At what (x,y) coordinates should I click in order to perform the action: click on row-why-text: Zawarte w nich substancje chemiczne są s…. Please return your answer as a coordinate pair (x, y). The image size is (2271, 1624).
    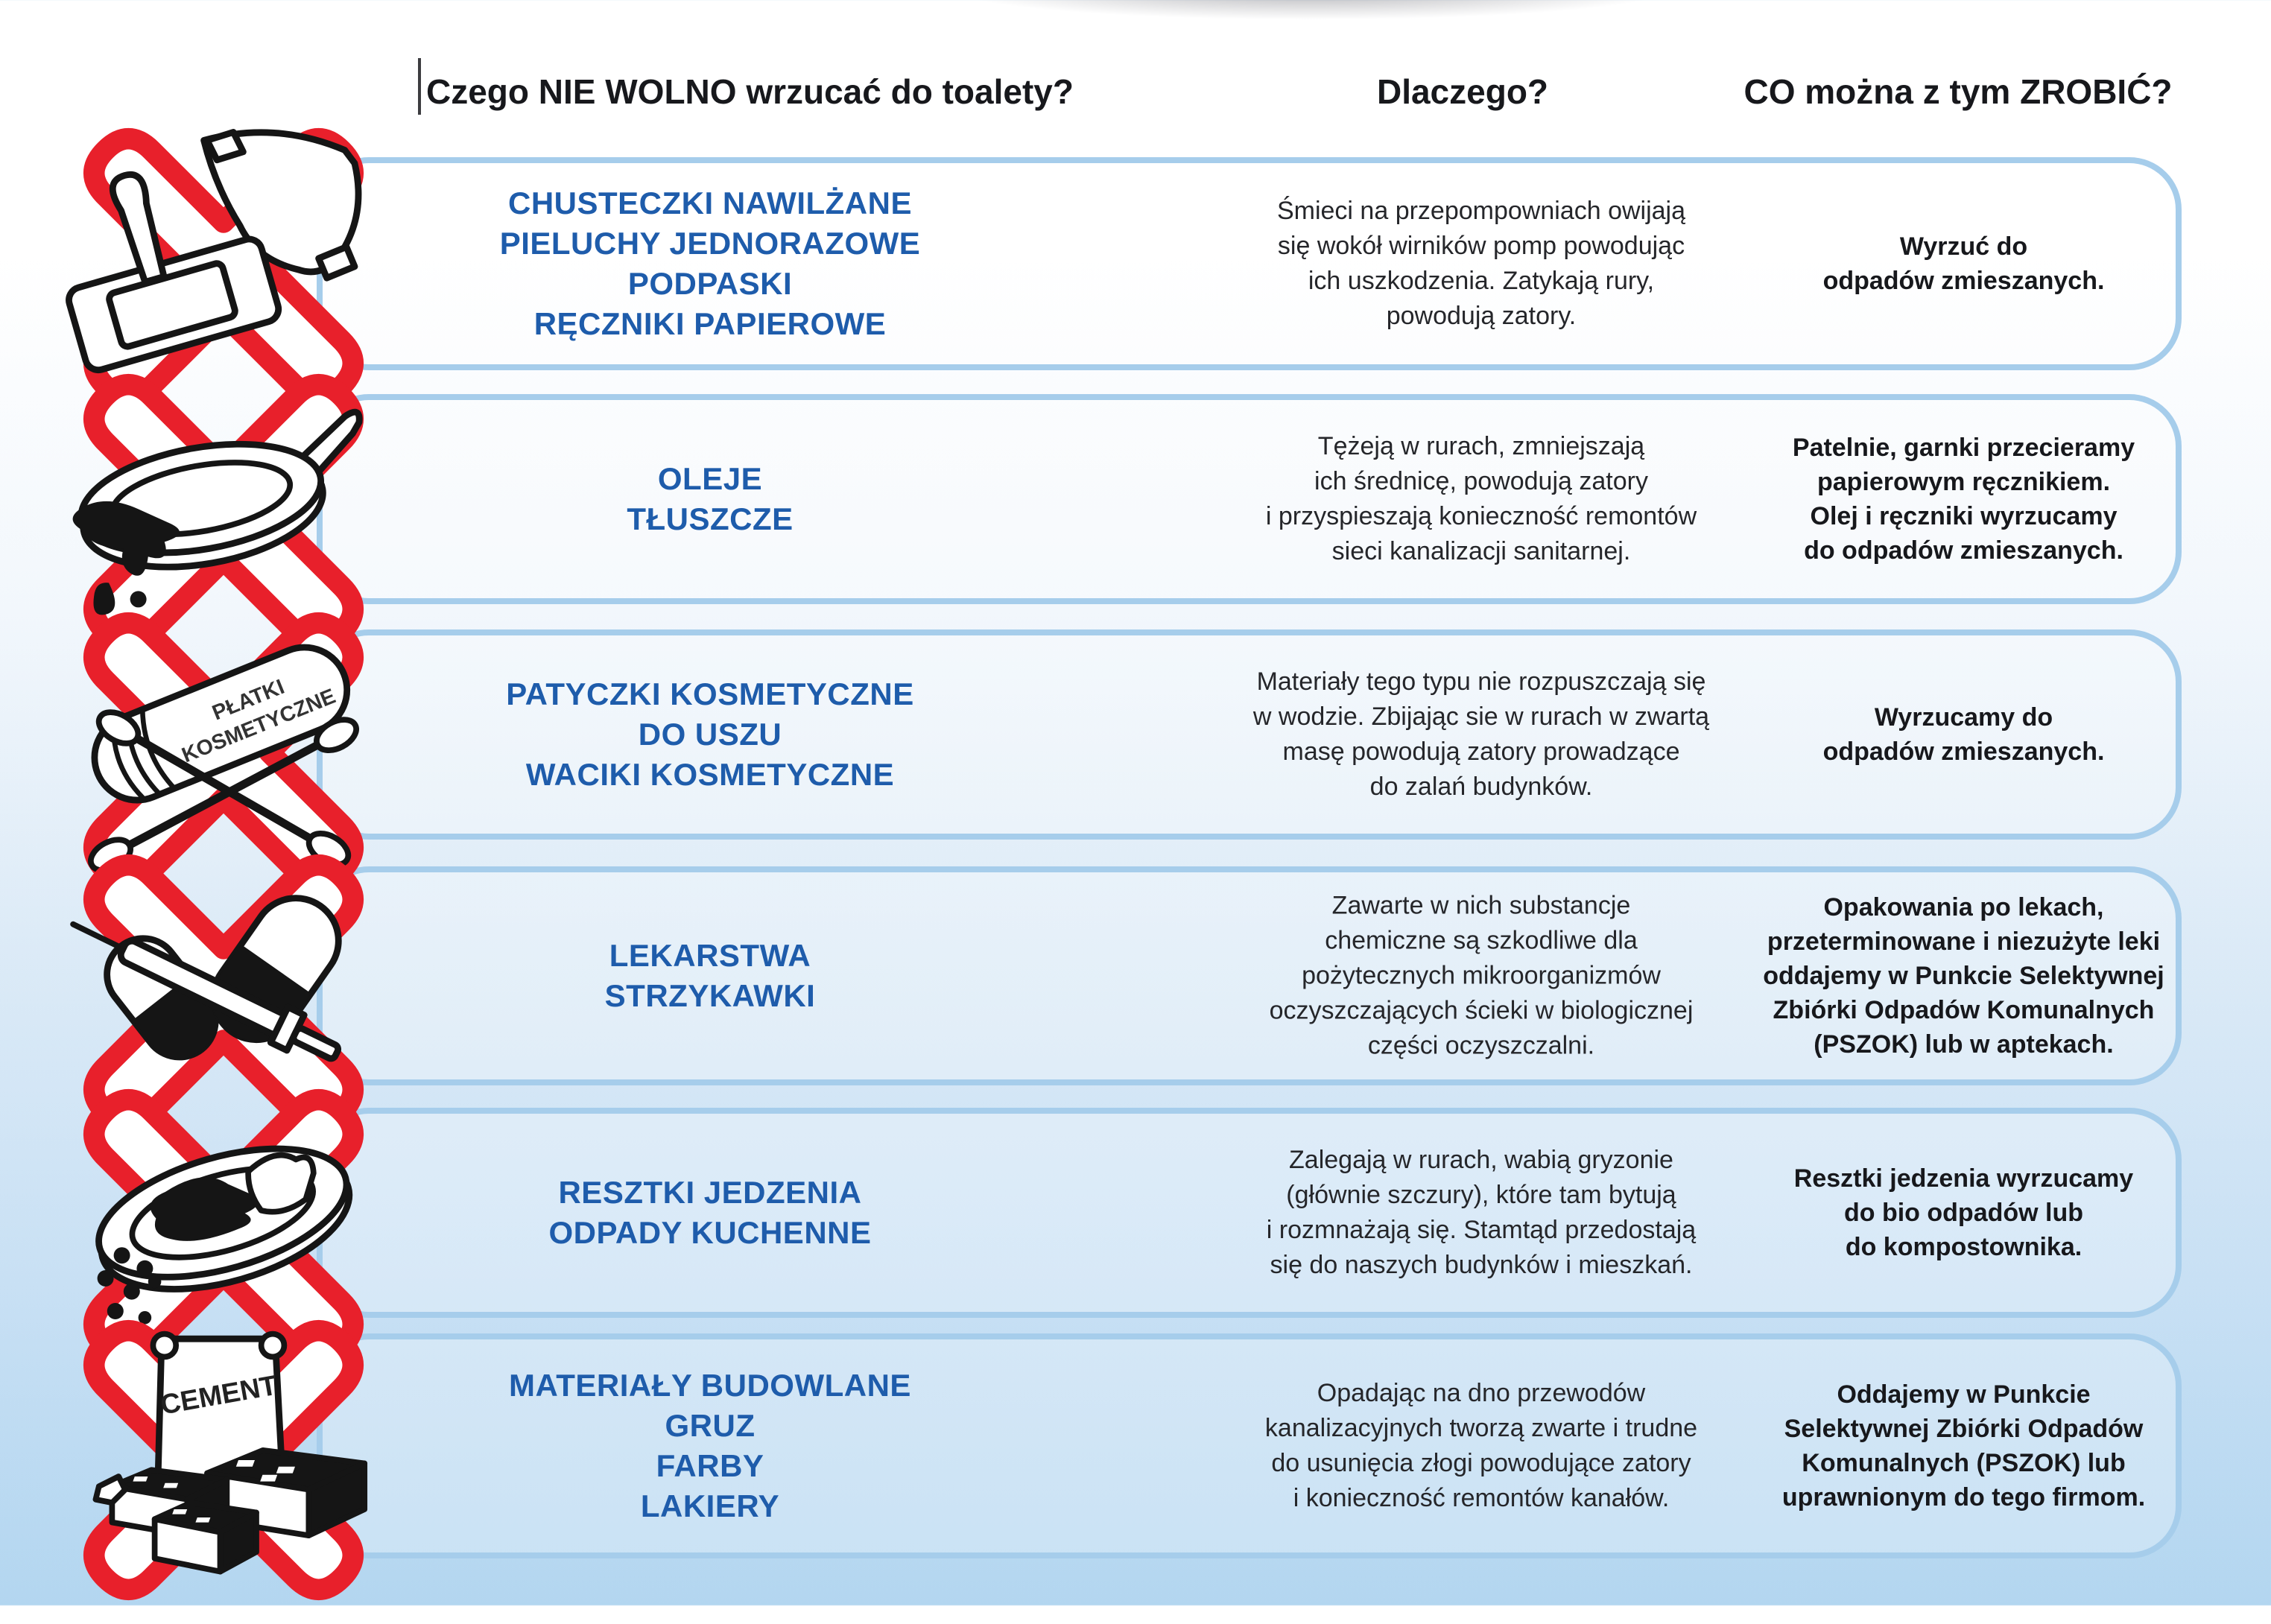
    Looking at the image, I should click on (1481, 976).